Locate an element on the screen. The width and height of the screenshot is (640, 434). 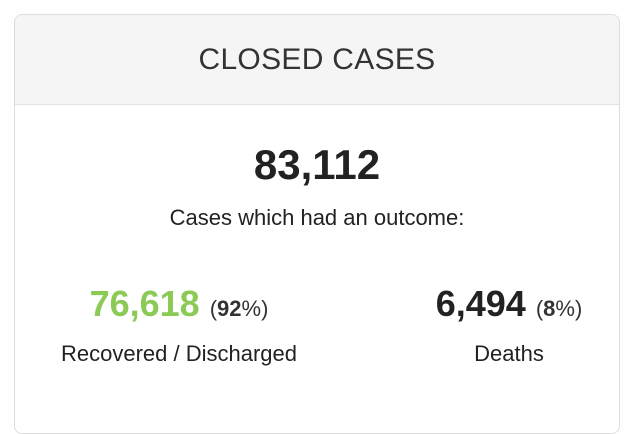
panel-title: CLOSED CASES is located at coordinates (317, 59).